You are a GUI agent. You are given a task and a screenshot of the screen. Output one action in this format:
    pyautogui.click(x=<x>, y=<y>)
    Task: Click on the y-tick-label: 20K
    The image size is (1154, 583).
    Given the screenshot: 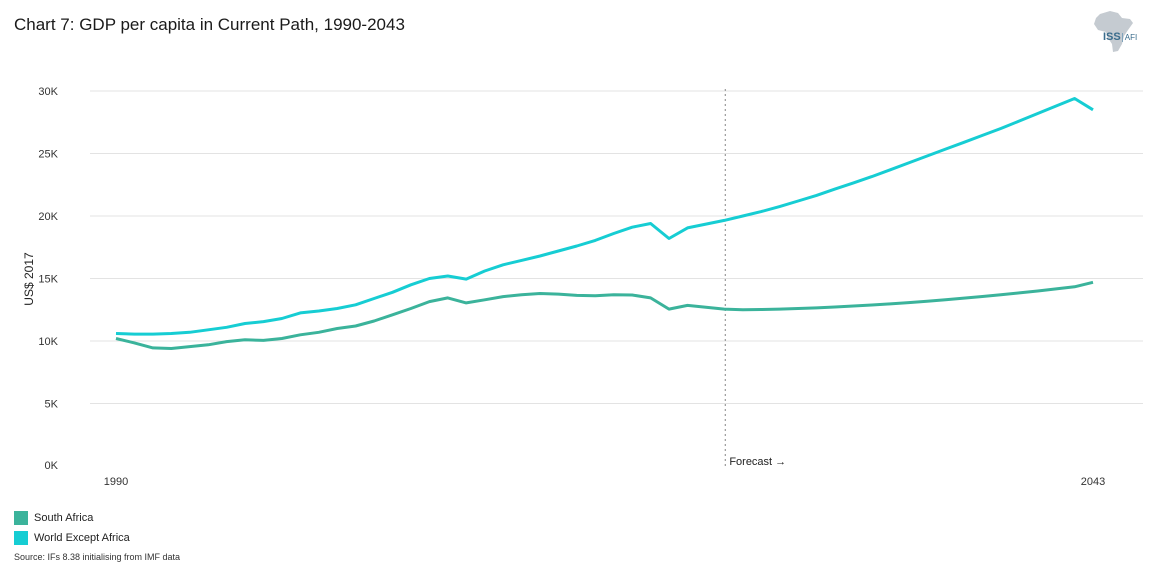 What is the action you would take?
    pyautogui.click(x=48, y=217)
    